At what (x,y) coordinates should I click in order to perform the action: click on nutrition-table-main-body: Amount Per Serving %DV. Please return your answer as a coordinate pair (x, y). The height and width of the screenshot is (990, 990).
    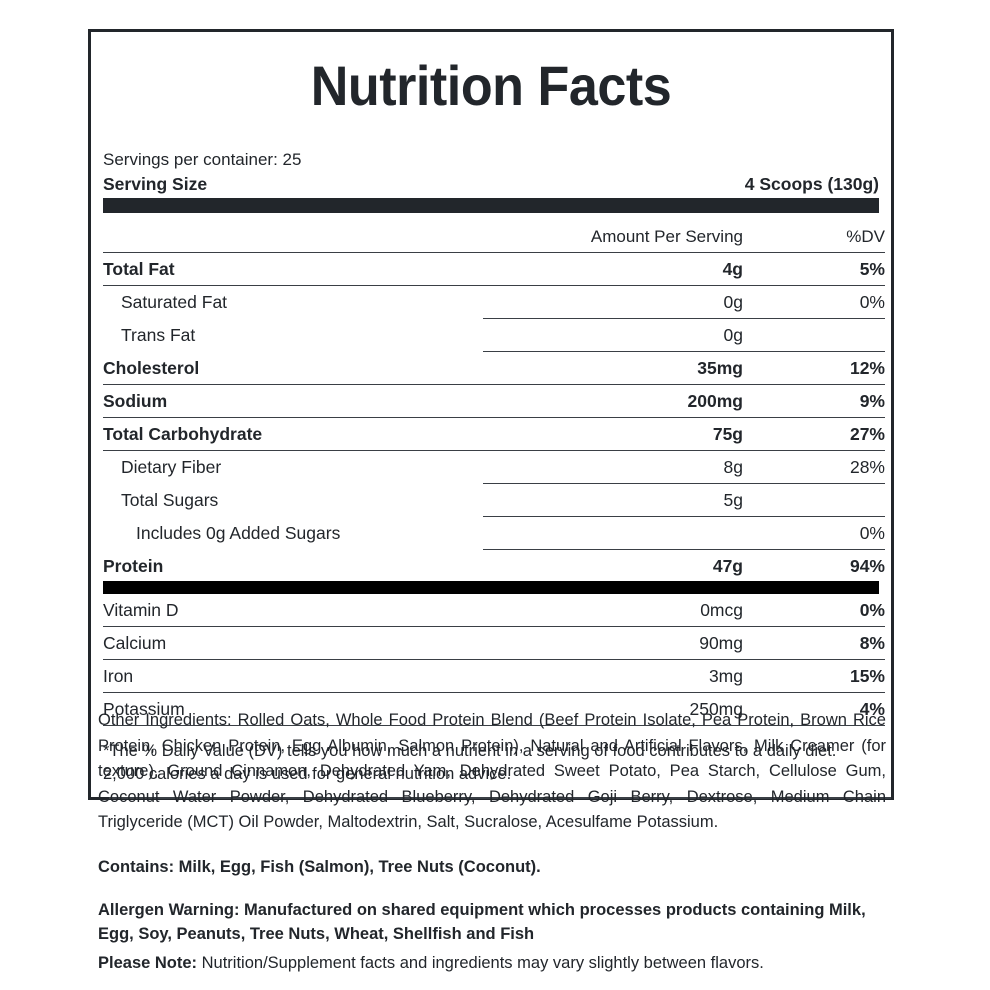
    Looking at the image, I should click on (494, 233).